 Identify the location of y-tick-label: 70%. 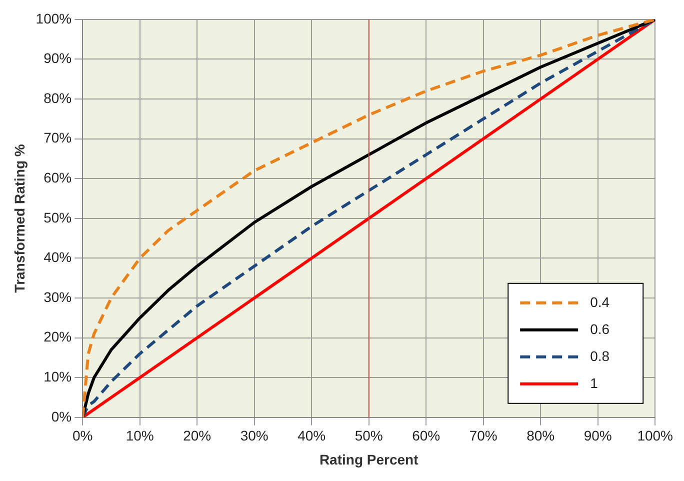
(58, 138).